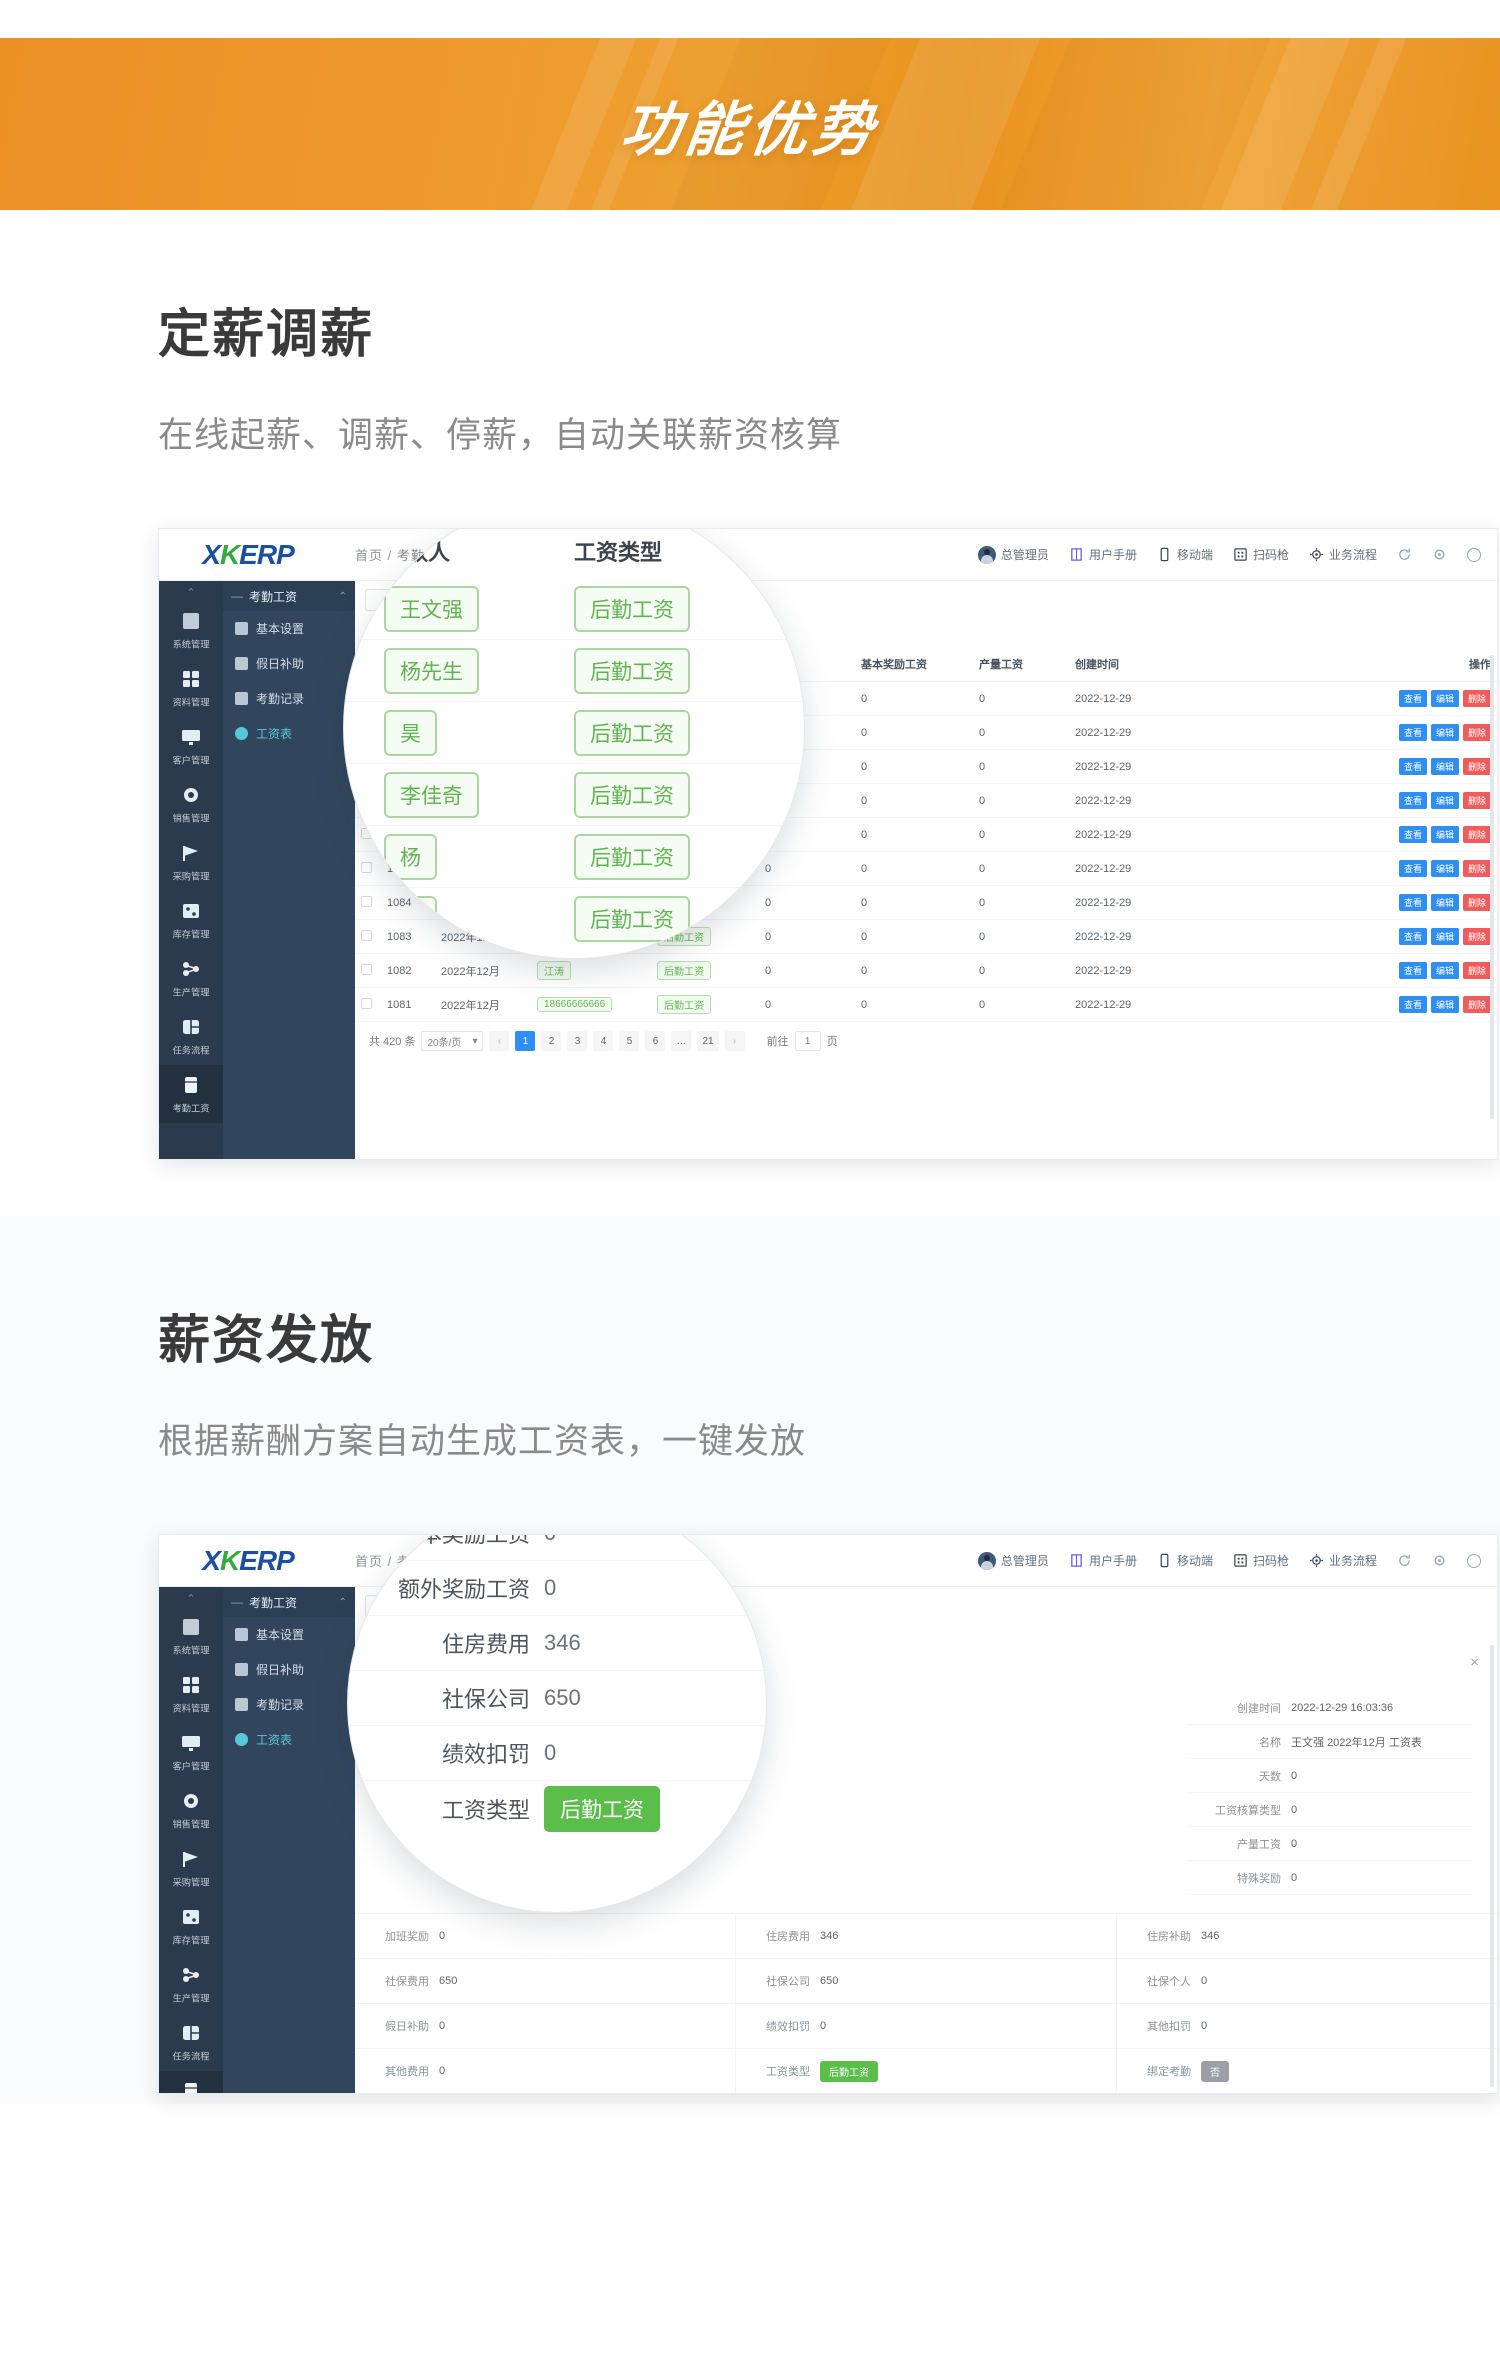  Describe the element at coordinates (655, 1041) in the screenshot. I see `page-6-button: 6` at that location.